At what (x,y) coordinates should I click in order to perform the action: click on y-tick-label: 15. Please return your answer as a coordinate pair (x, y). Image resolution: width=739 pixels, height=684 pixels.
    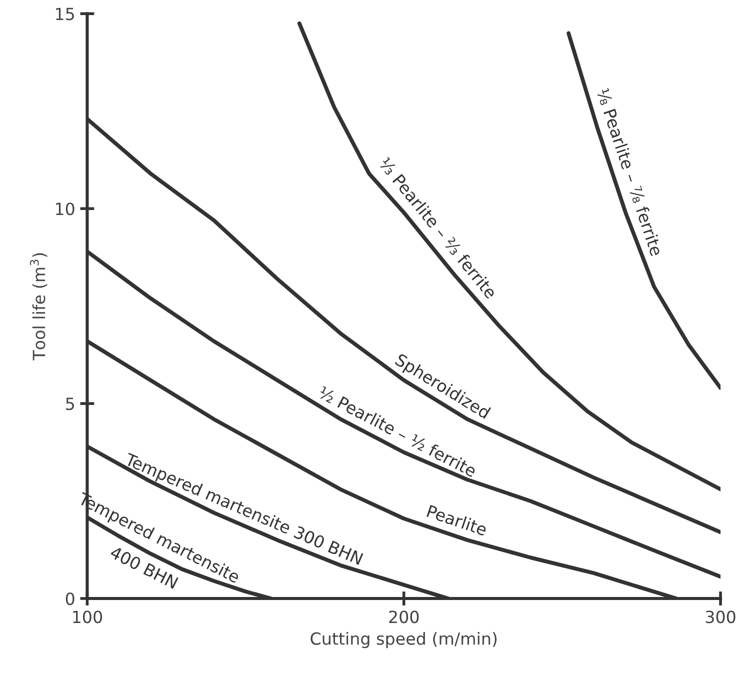
    Looking at the image, I should click on (65, 14).